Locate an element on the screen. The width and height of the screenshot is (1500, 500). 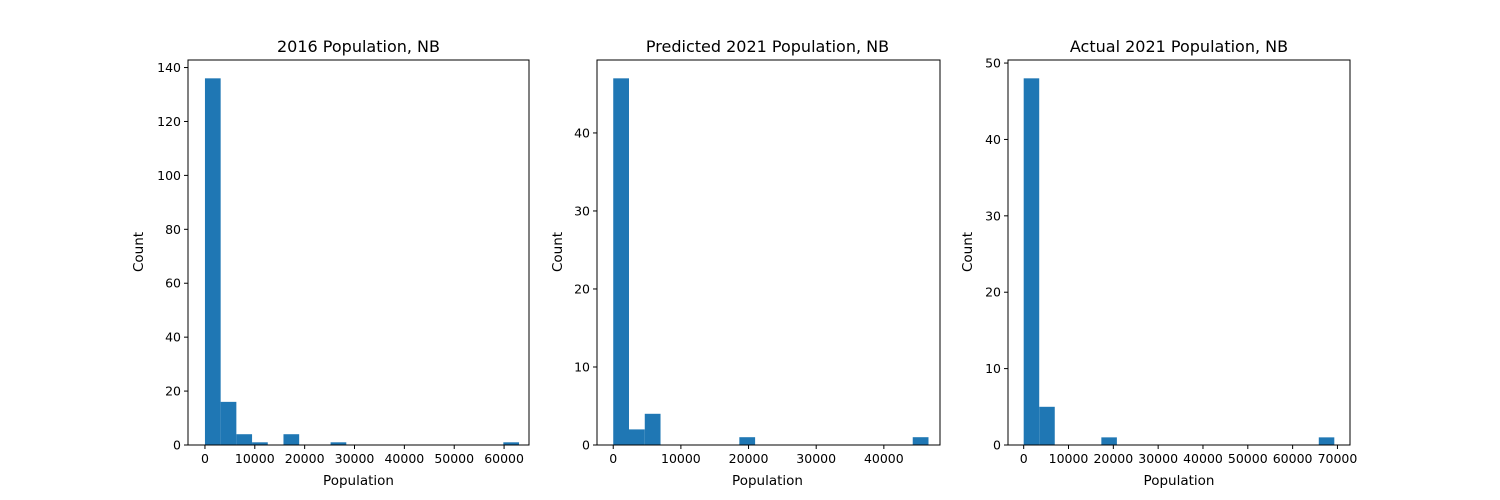
y-tick-label: 120 is located at coordinates (169, 121).